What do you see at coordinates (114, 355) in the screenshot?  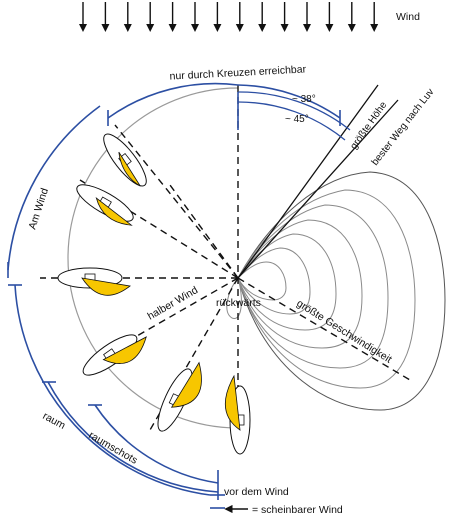 I see `boat-broad-reach` at bounding box center [114, 355].